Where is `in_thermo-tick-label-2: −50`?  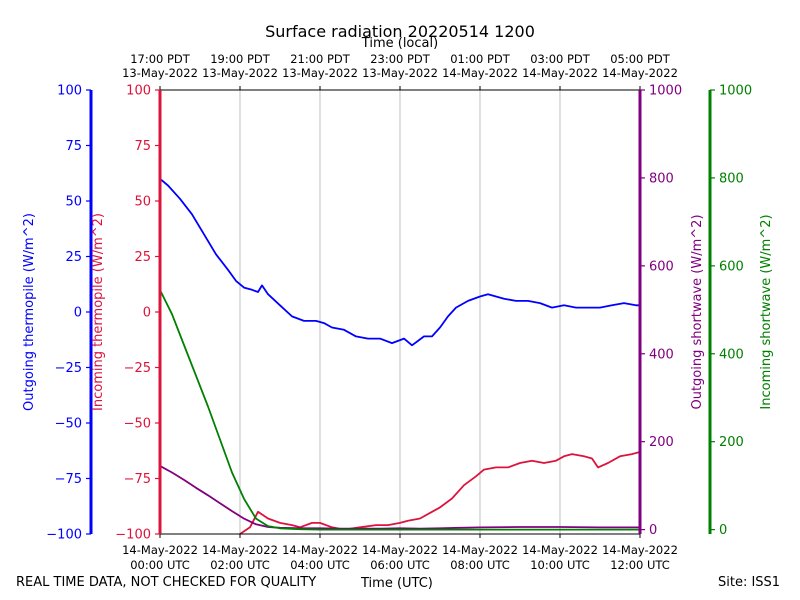 in_thermo-tick-label-2: −50 is located at coordinates (137, 424).